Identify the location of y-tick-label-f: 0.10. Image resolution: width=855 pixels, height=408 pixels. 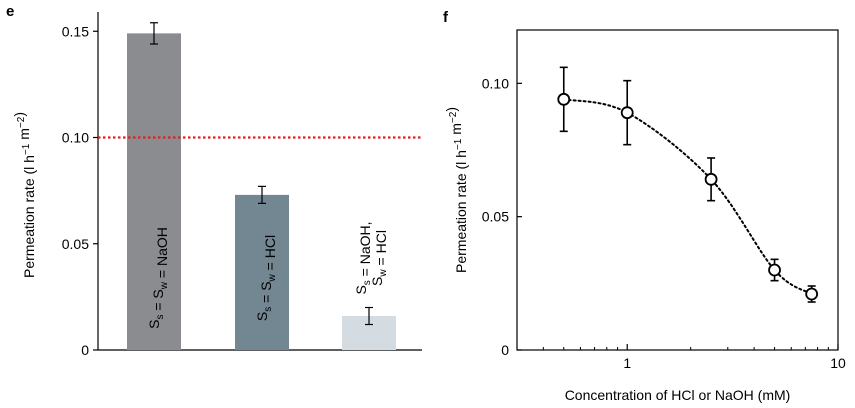
(495, 83).